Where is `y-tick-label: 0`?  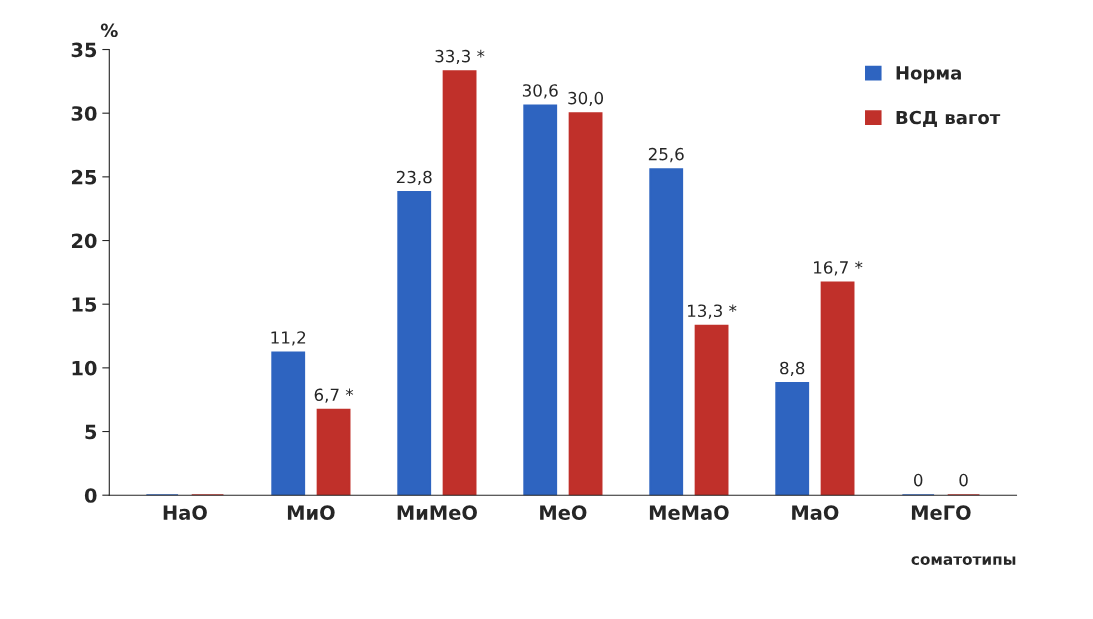 y-tick-label: 0 is located at coordinates (90, 495).